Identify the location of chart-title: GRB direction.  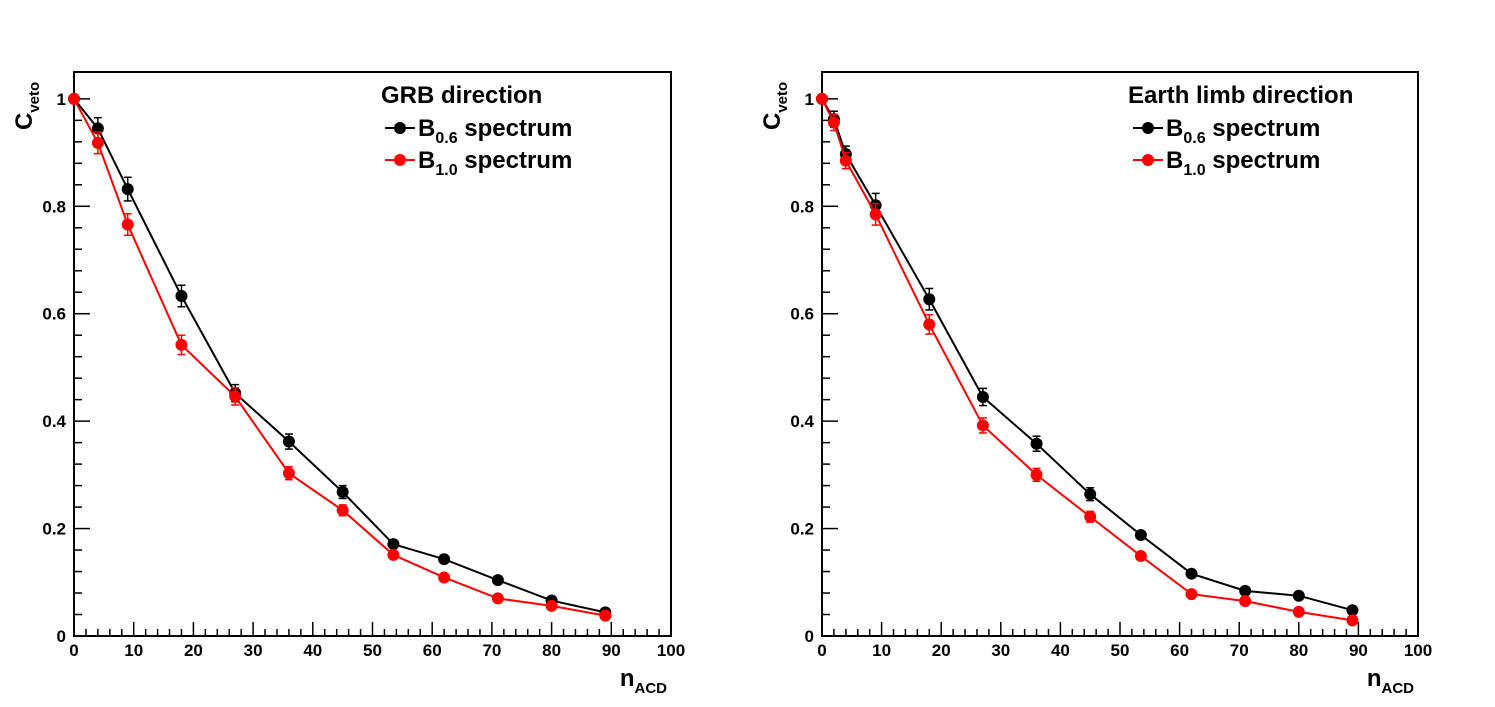
(461, 95).